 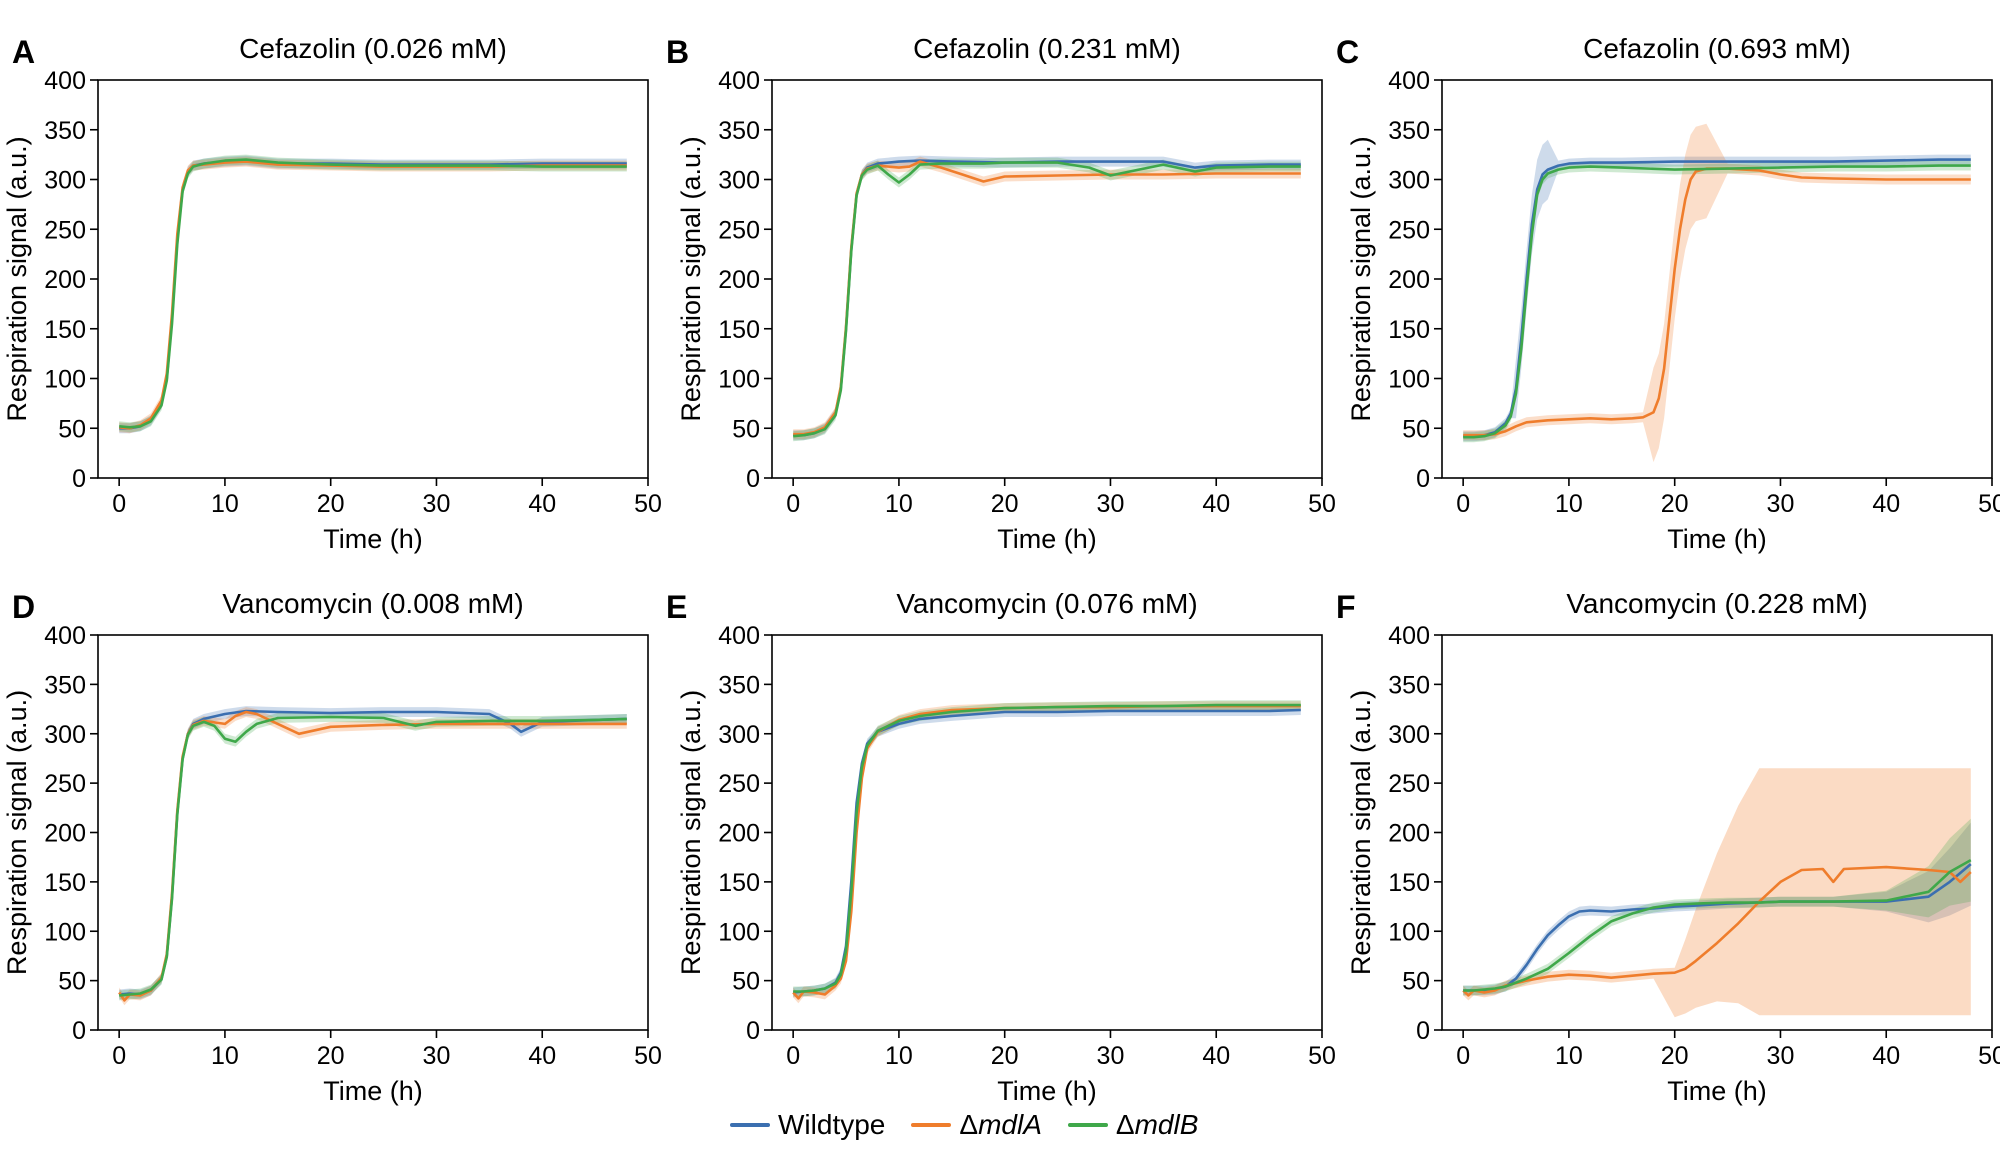 I want to click on legend: Wildtype ΔmdlA ΔmdlB, so click(x=964, y=1125).